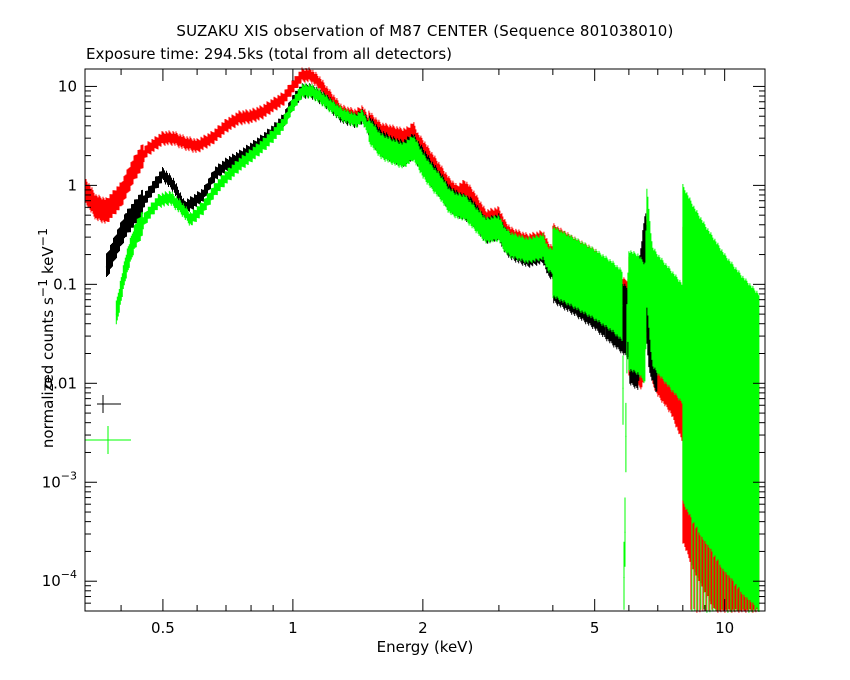 This screenshot has width=850, height=680. I want to click on x-tick-label: 1, so click(293, 628).